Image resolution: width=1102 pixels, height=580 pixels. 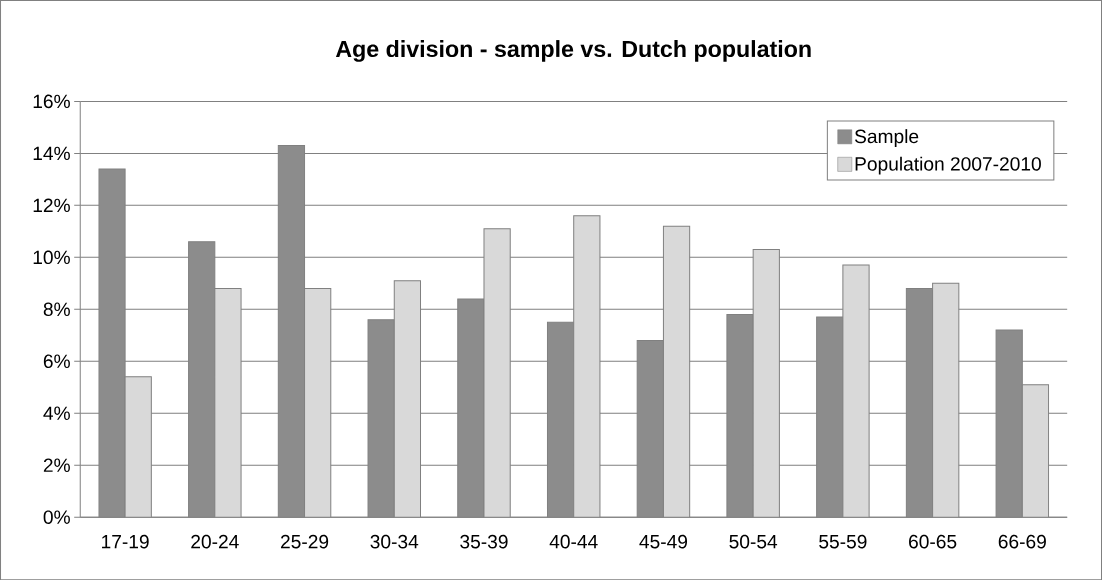 What do you see at coordinates (753, 541) in the screenshot?
I see `x-tick-label: 50-54` at bounding box center [753, 541].